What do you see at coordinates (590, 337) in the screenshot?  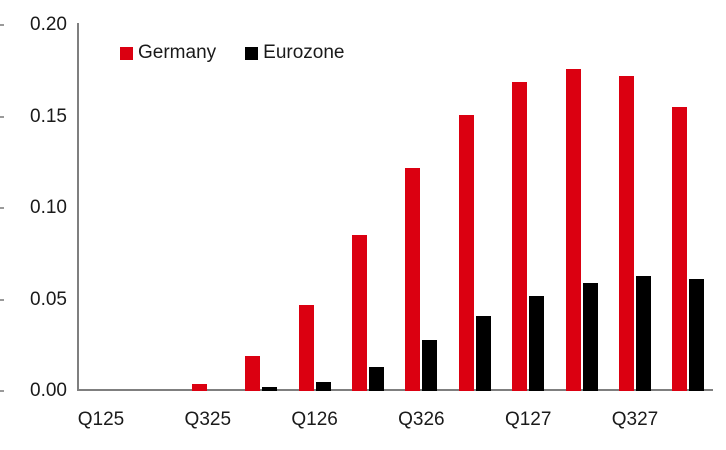 I see `bar-eurozone-q227` at bounding box center [590, 337].